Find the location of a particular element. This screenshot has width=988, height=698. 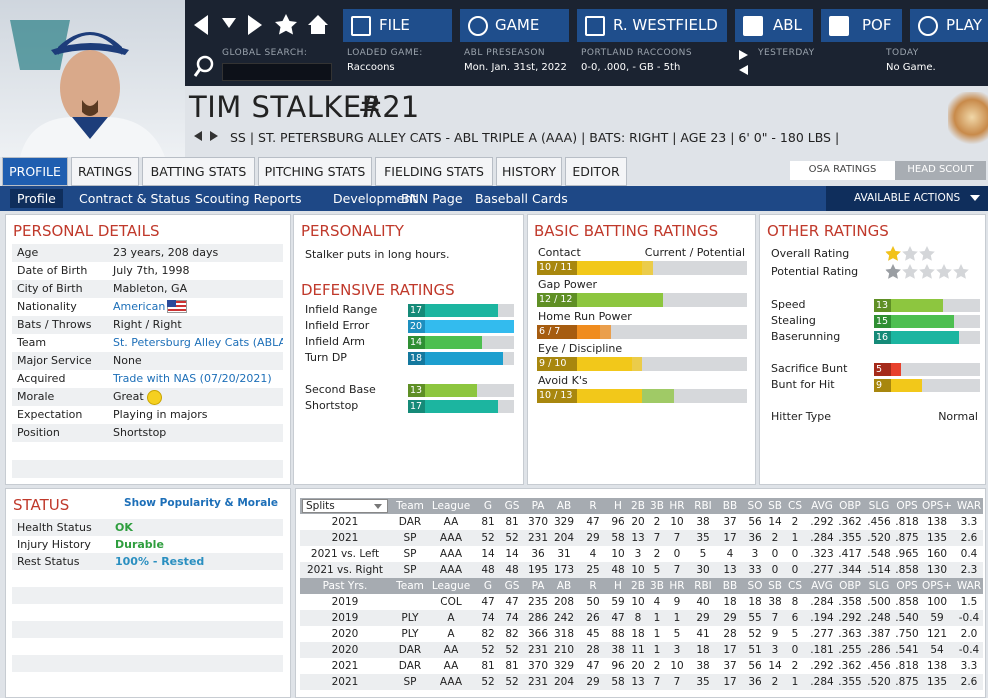

button-label: FILE is located at coordinates (394, 25).